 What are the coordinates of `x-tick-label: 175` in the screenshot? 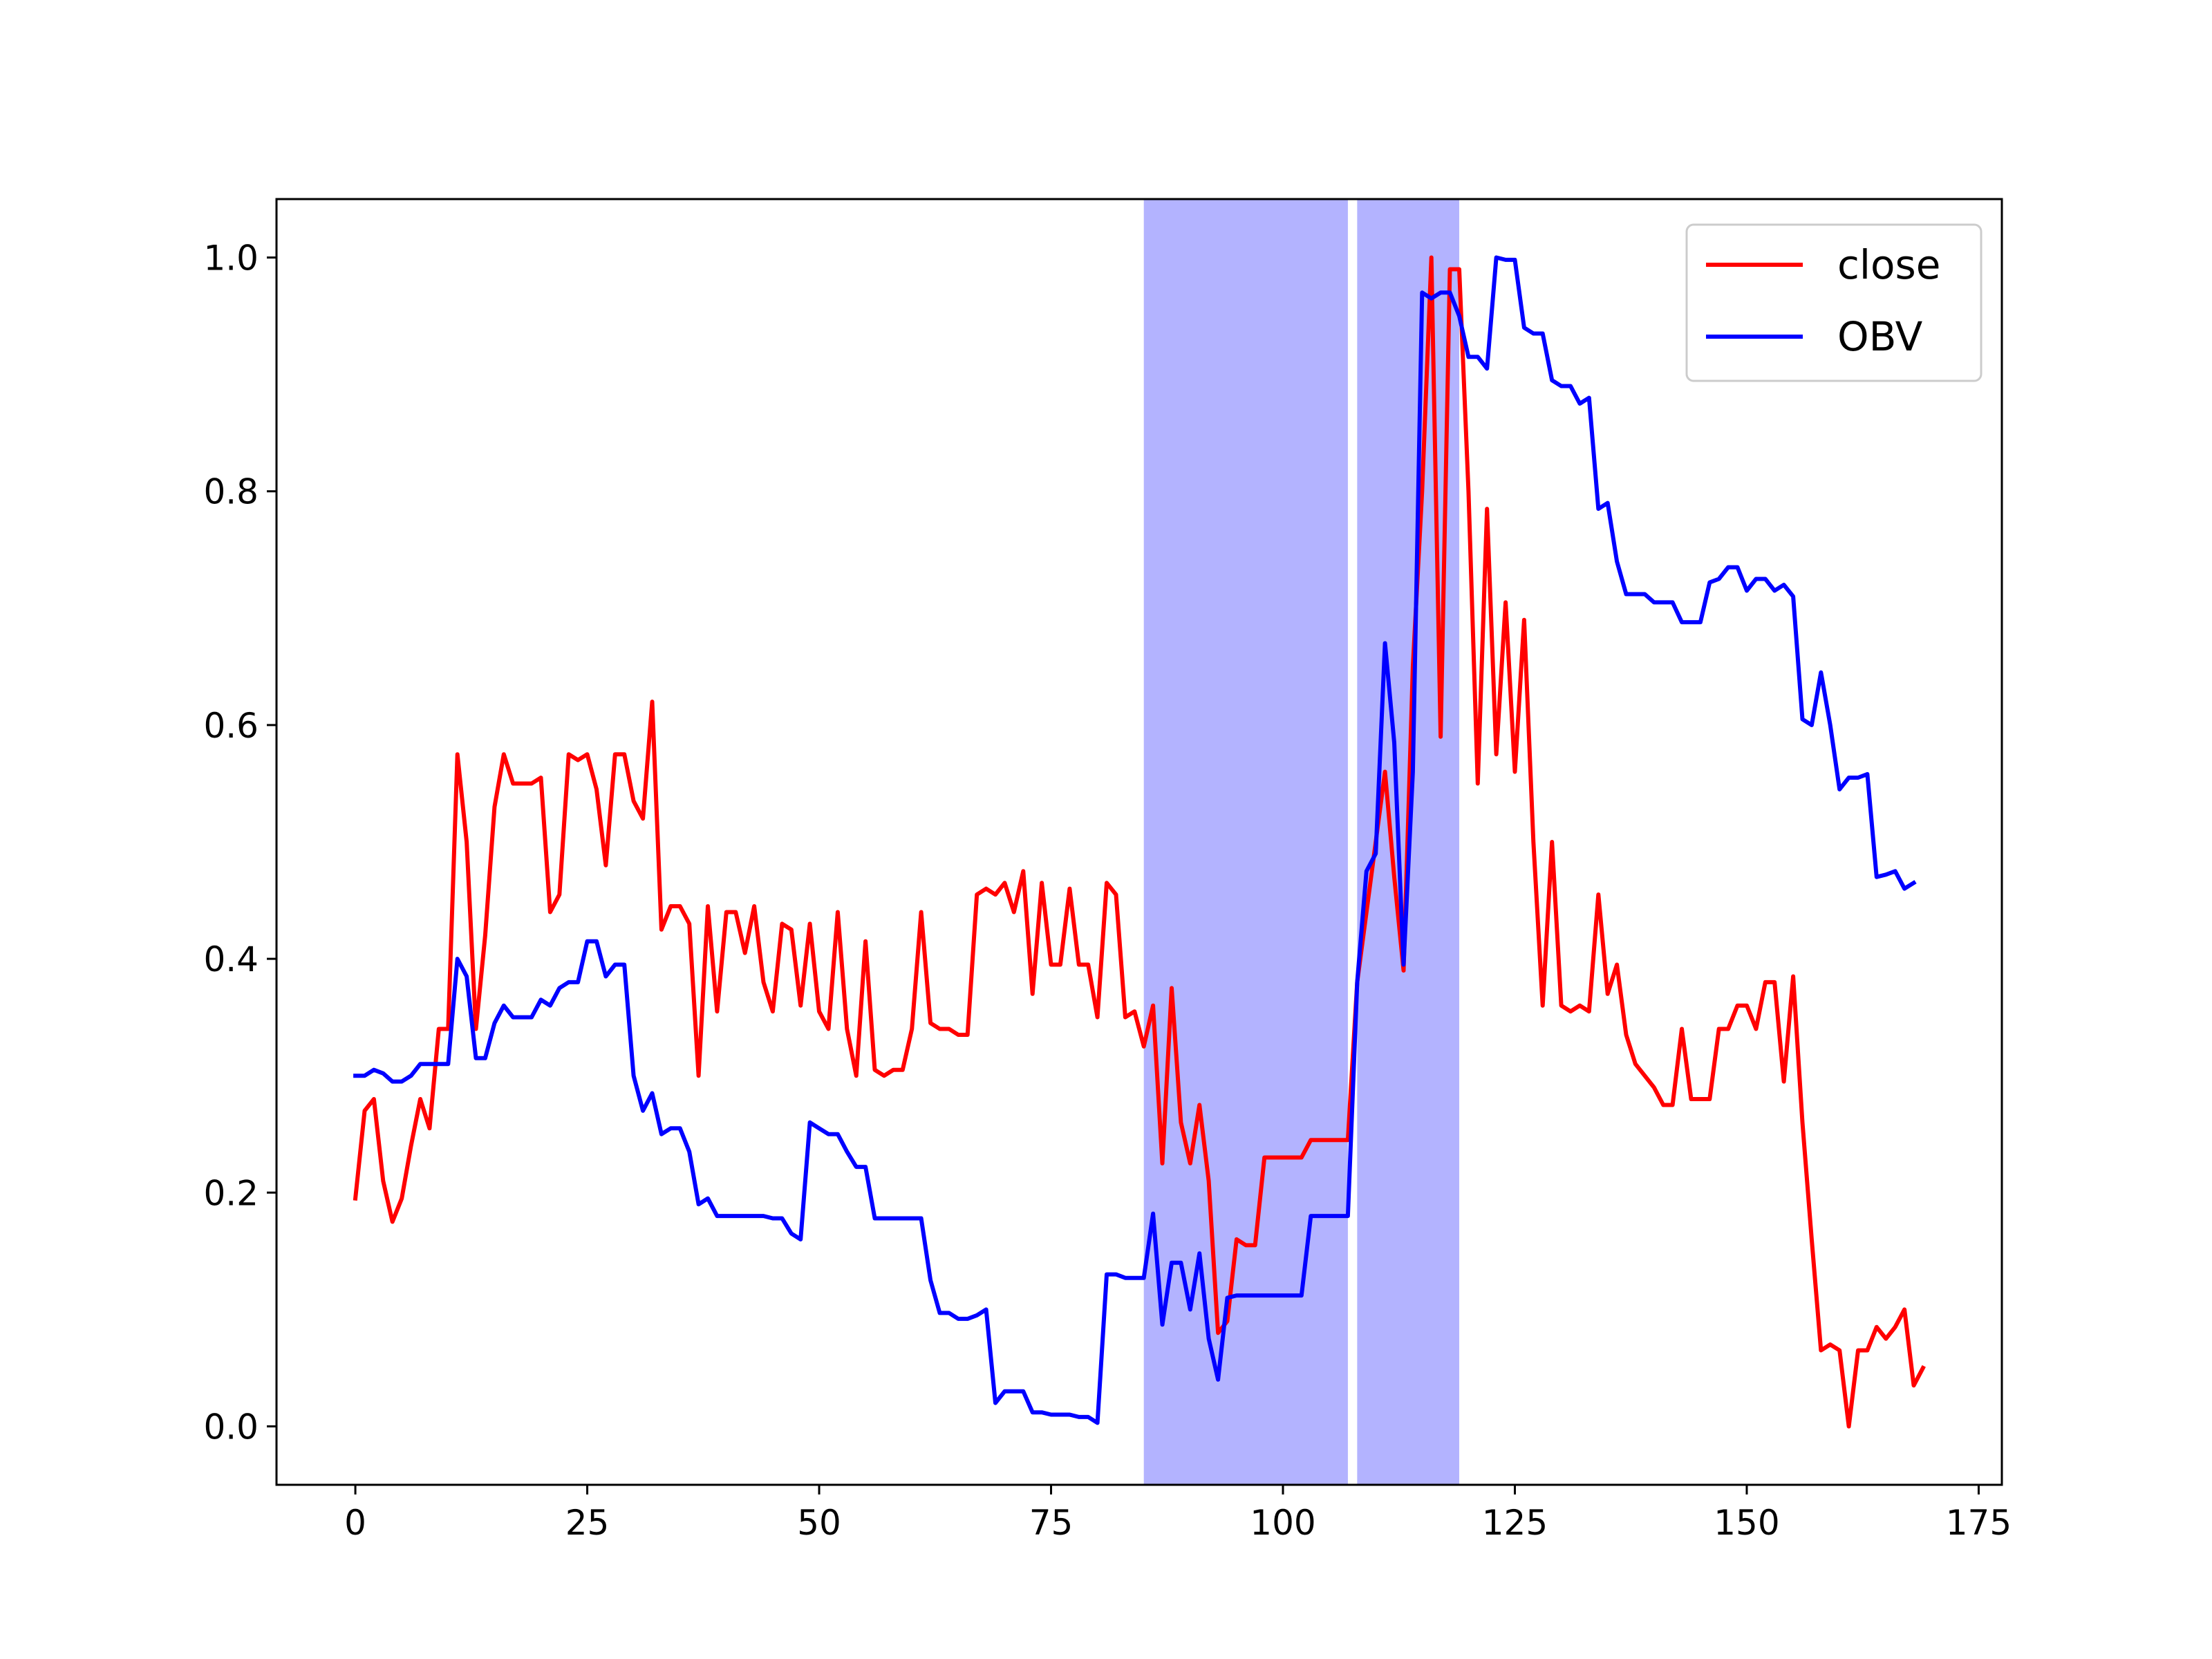 It's located at (1979, 1523).